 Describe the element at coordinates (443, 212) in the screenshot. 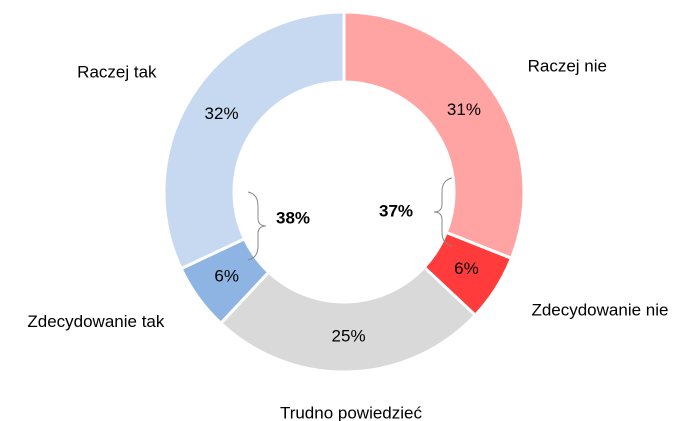

I see `brace-right` at that location.